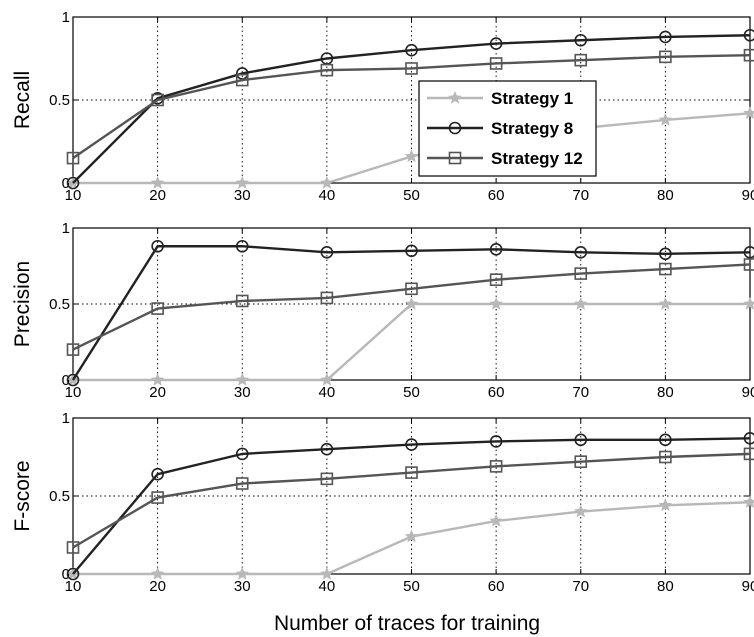 The image size is (754, 637). What do you see at coordinates (66, 17) in the screenshot?
I see `y-tick-label: 1` at bounding box center [66, 17].